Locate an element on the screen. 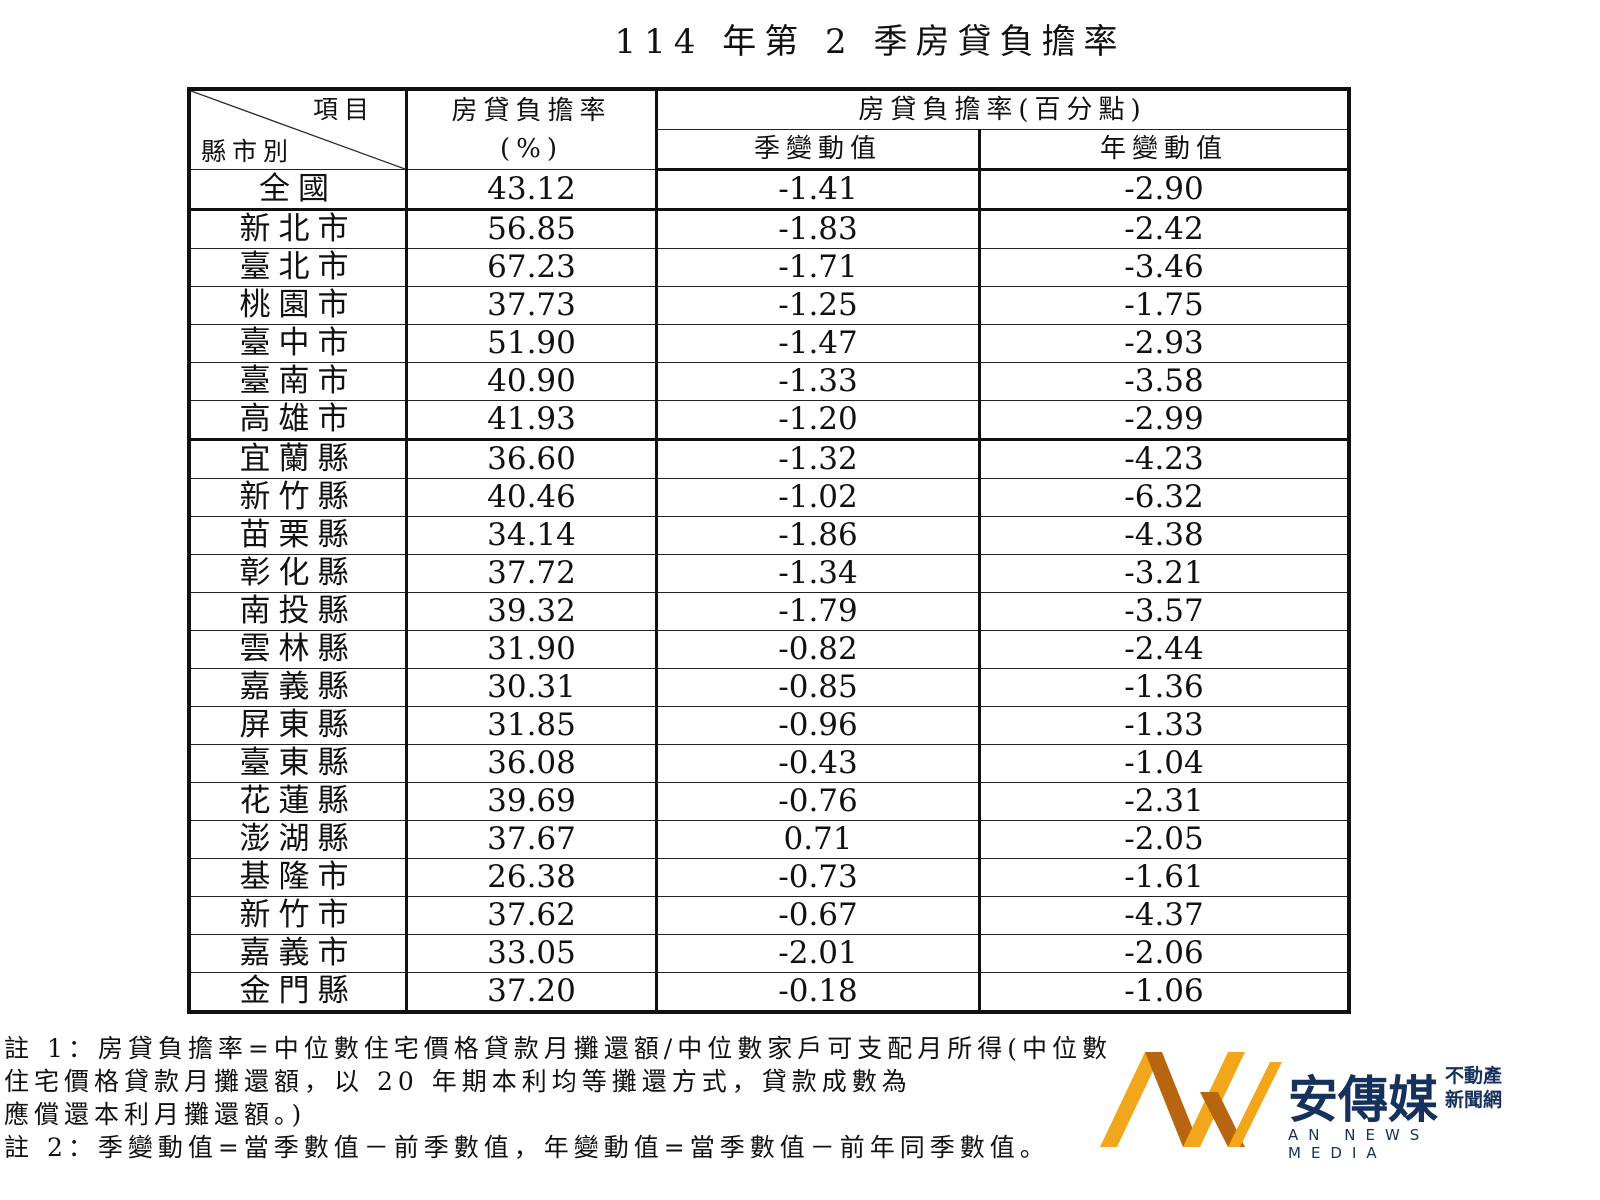 This screenshot has width=1600, height=1200. quarter-change-cell: -0.82 is located at coordinates (818, 649).